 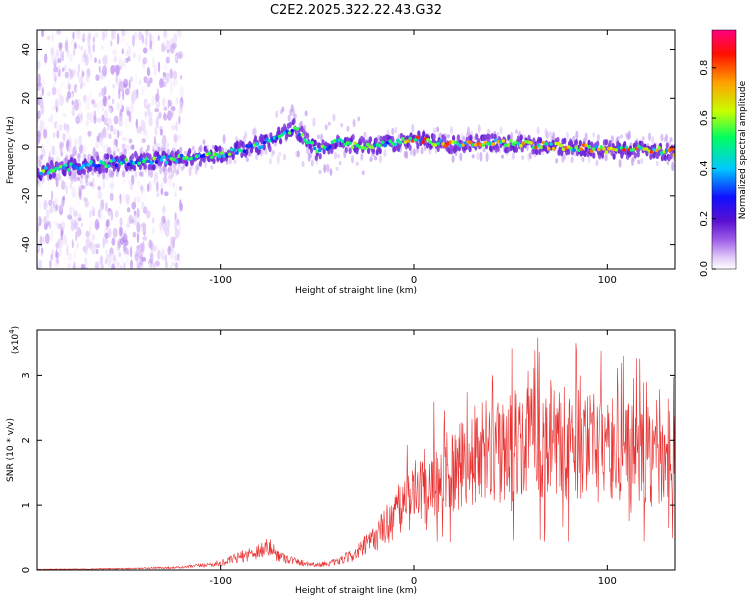 I want to click on snr-x-tick-label: 100, so click(x=607, y=581).